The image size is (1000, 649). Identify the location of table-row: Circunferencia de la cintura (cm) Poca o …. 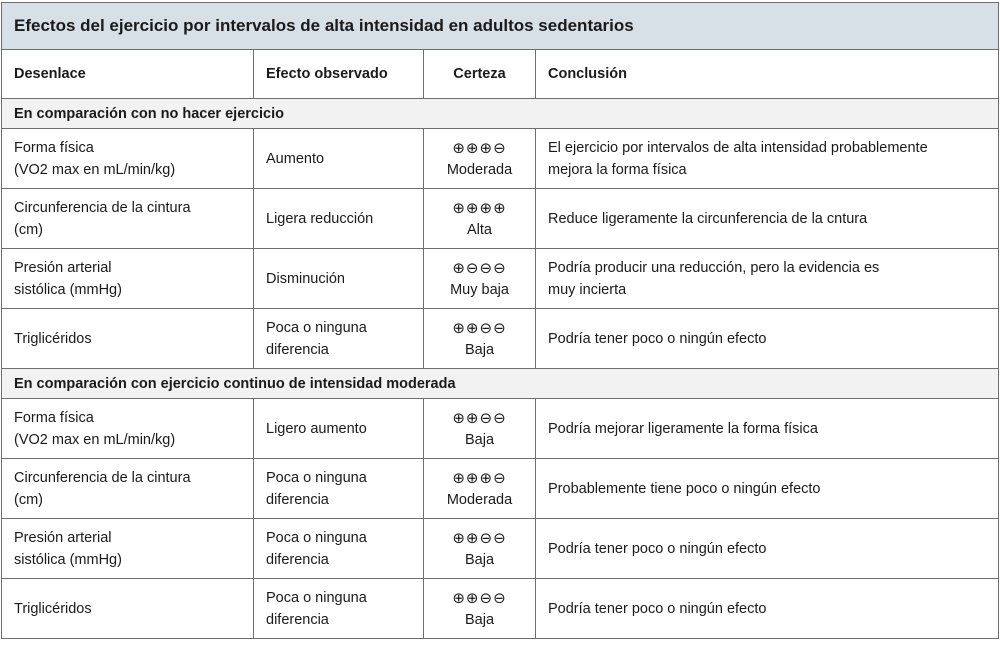
(500, 488).